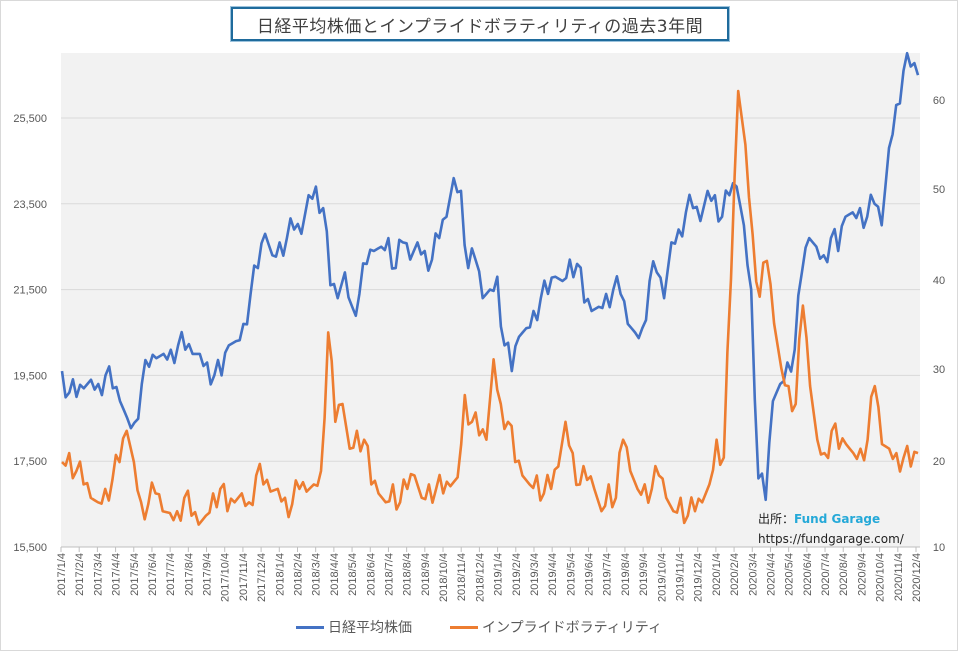 Image resolution: width=958 pixels, height=651 pixels. I want to click on x-tick-label: 2017/3/4, so click(98, 574).